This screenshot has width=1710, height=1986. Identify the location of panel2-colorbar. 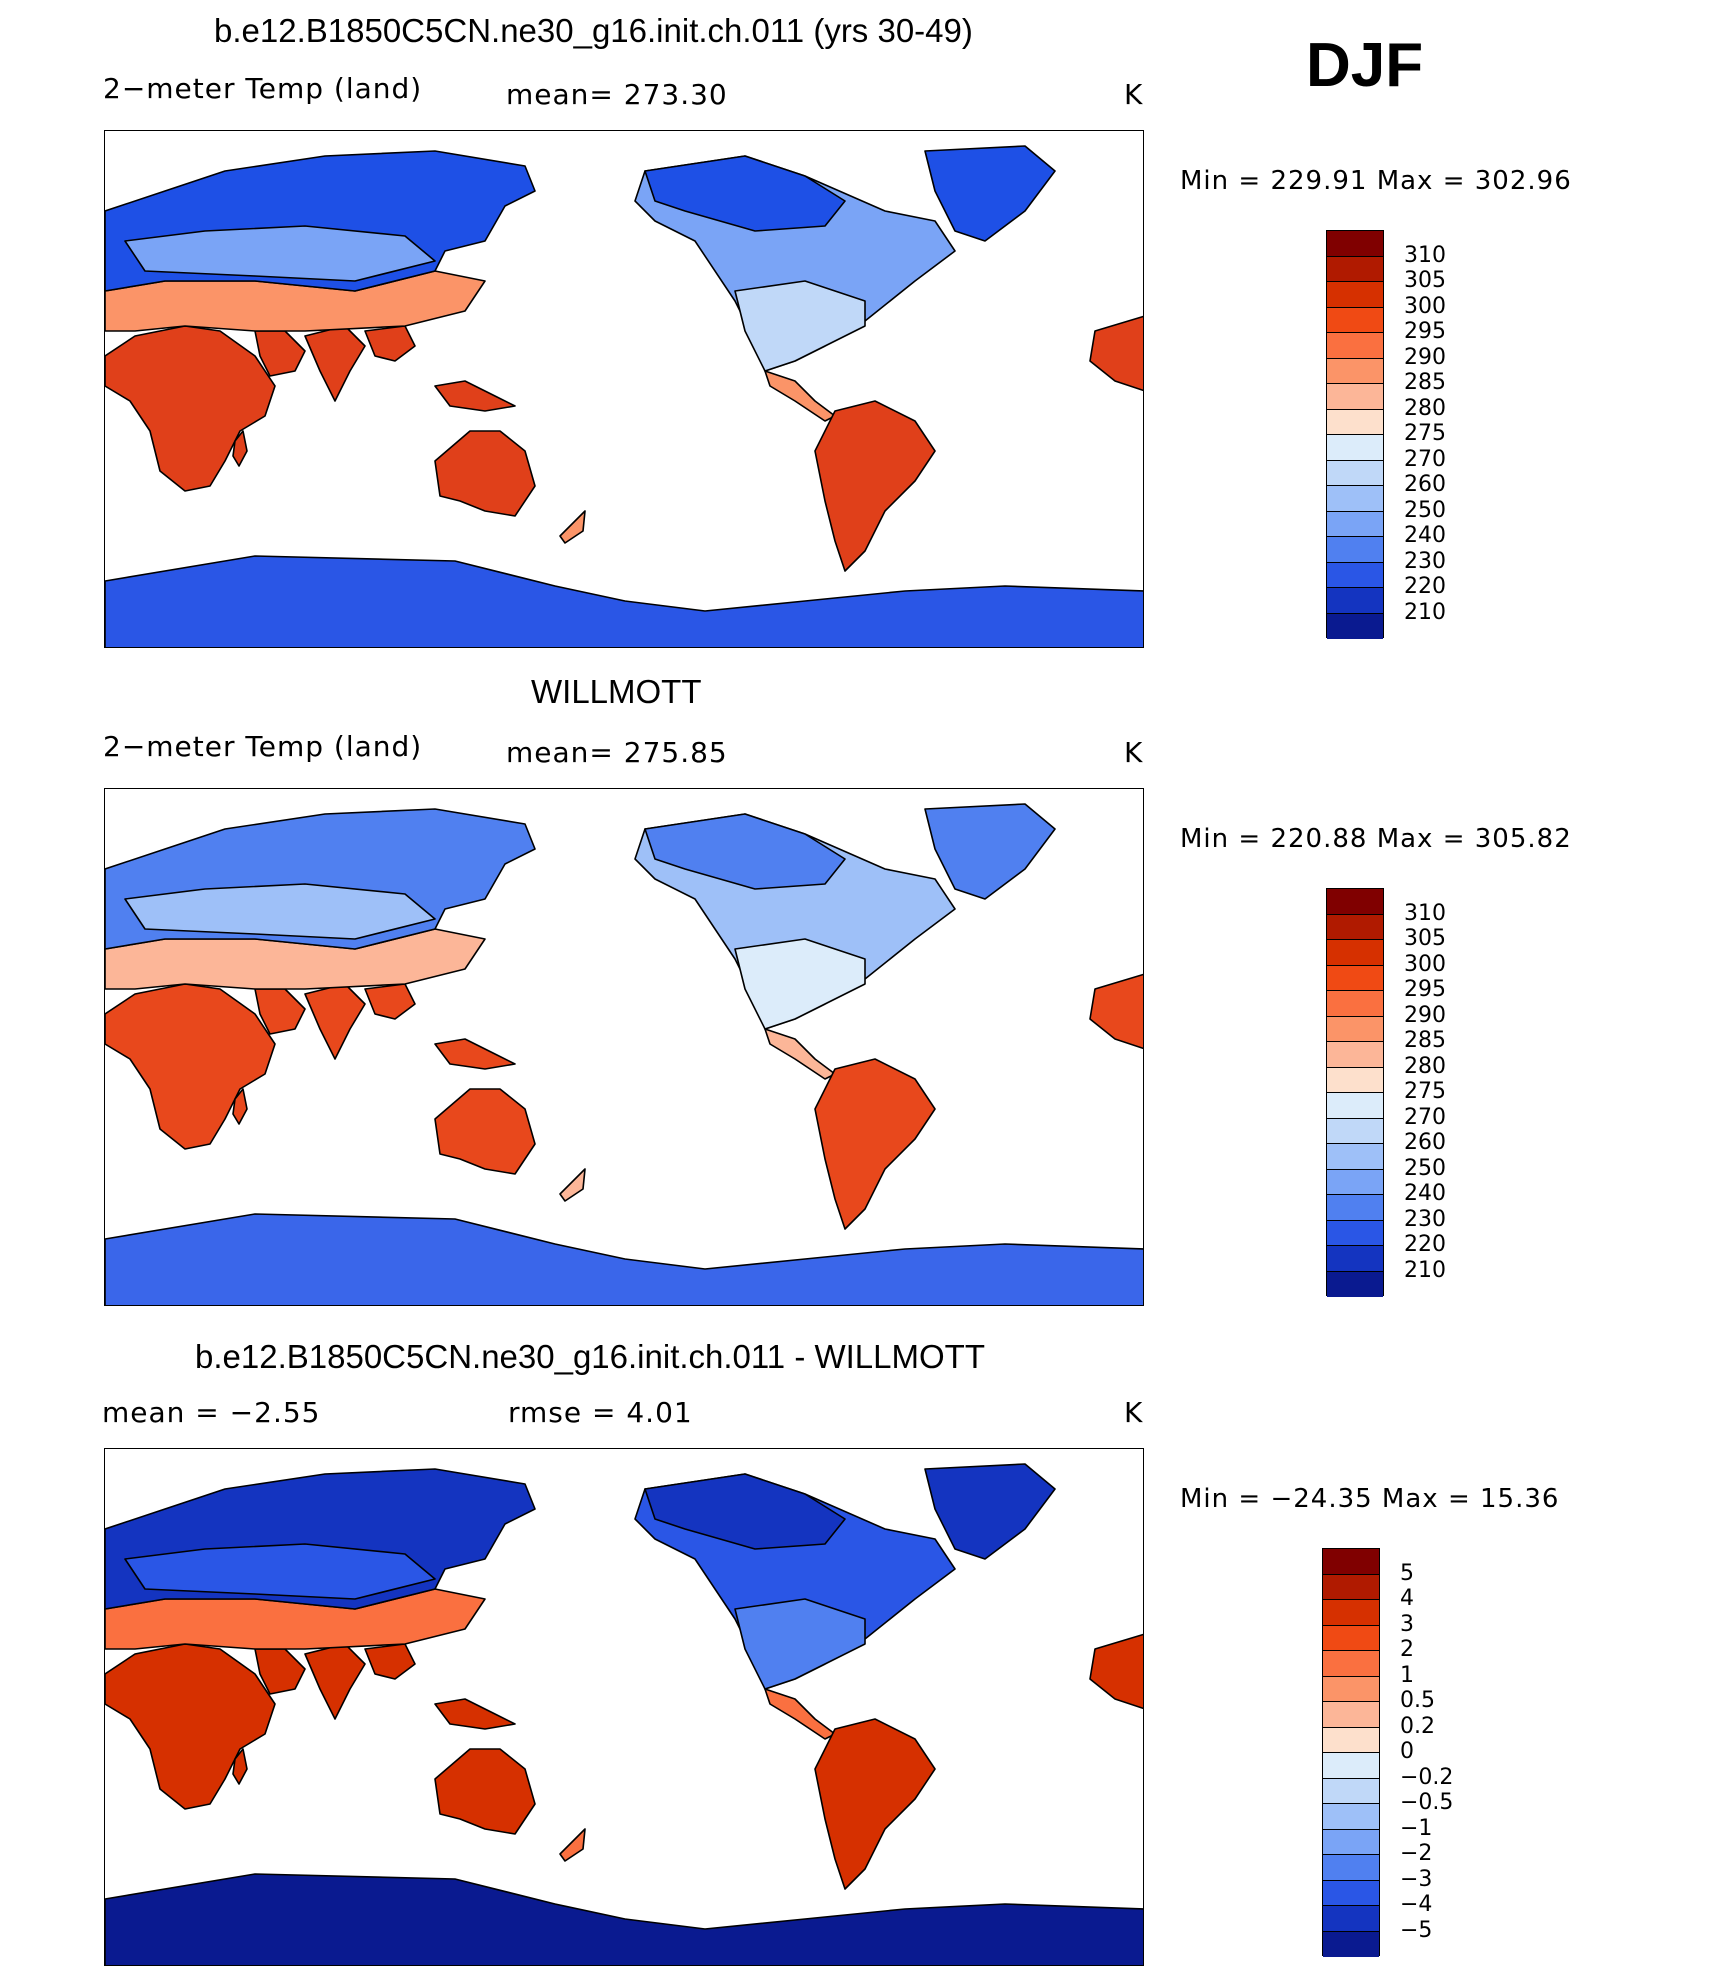
(1355, 1092).